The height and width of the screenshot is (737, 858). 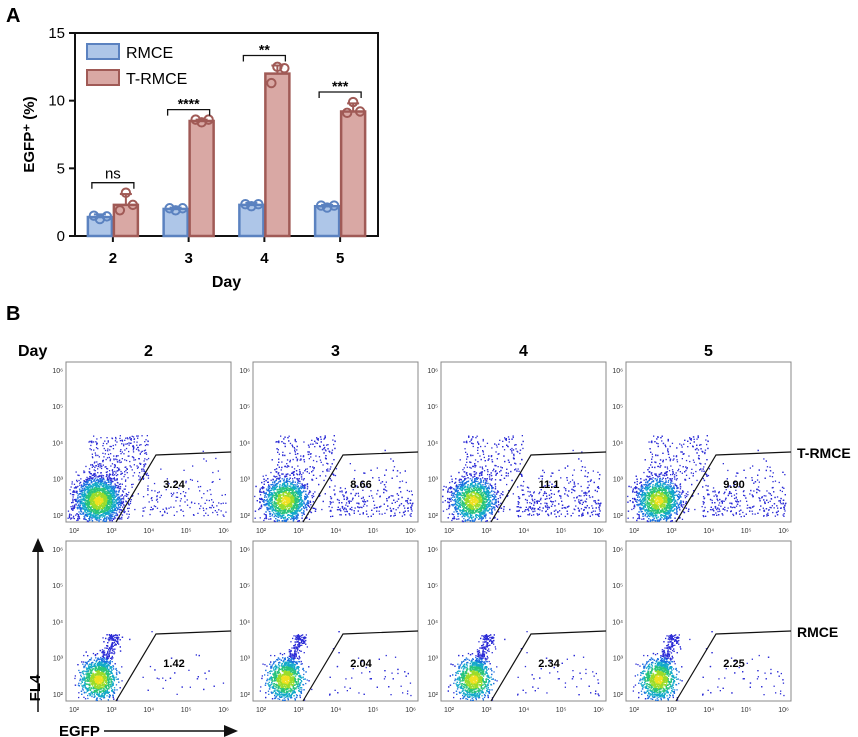 What do you see at coordinates (340, 258) in the screenshot?
I see `x-tick-label: 5` at bounding box center [340, 258].